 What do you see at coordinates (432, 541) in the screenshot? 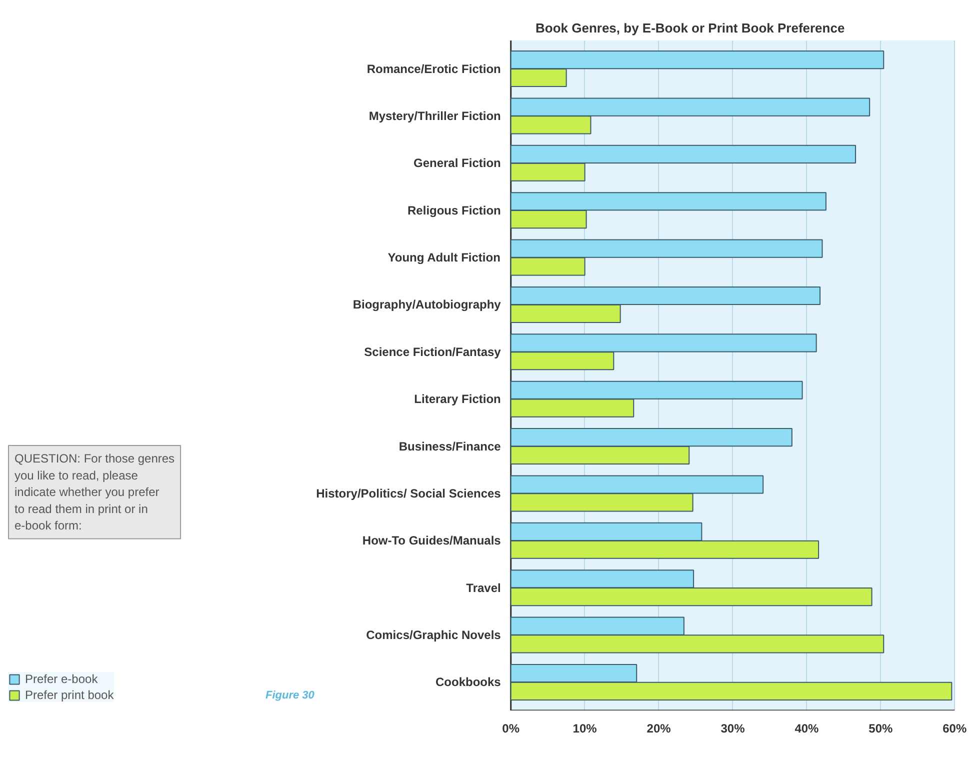
I see `y-tick-label: How-To Guides/Manuals` at bounding box center [432, 541].